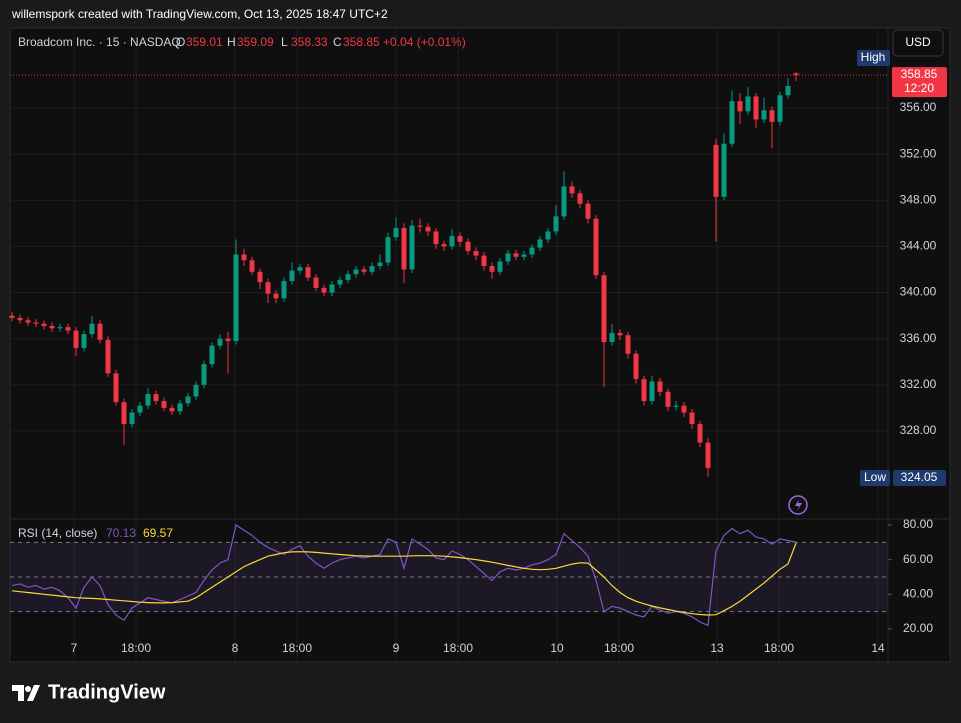  Describe the element at coordinates (918, 292) in the screenshot. I see `y-tick-label: 340.00` at that location.